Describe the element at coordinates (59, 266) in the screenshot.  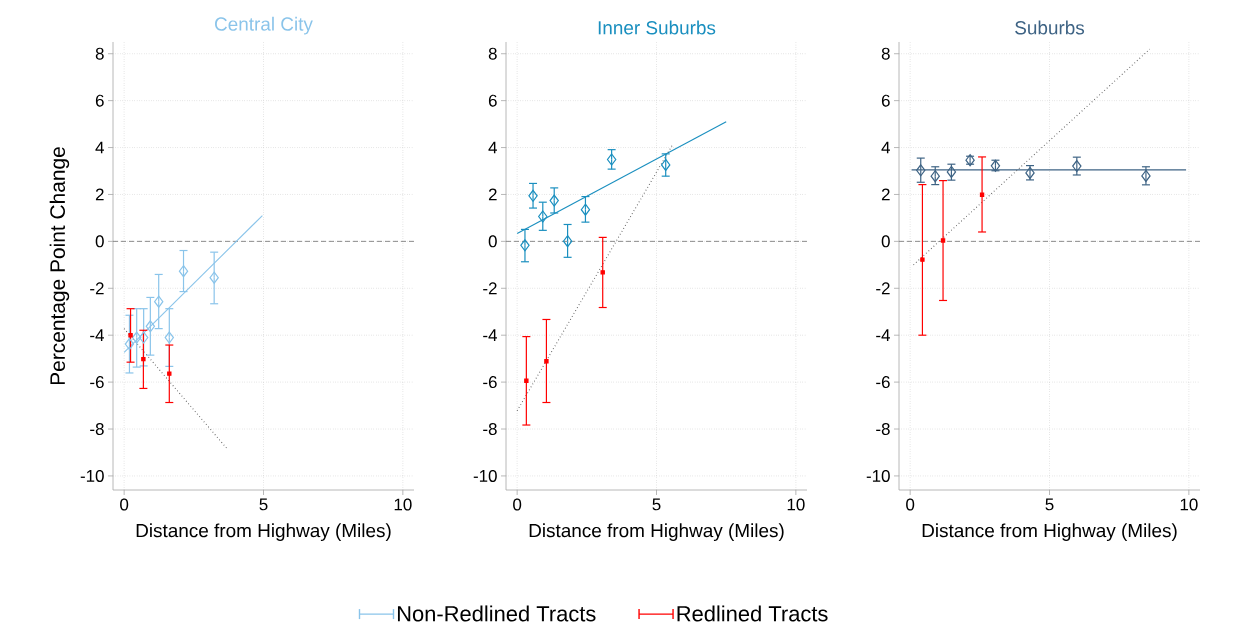
I see `y-axis-title: Percentage Point Change` at that location.